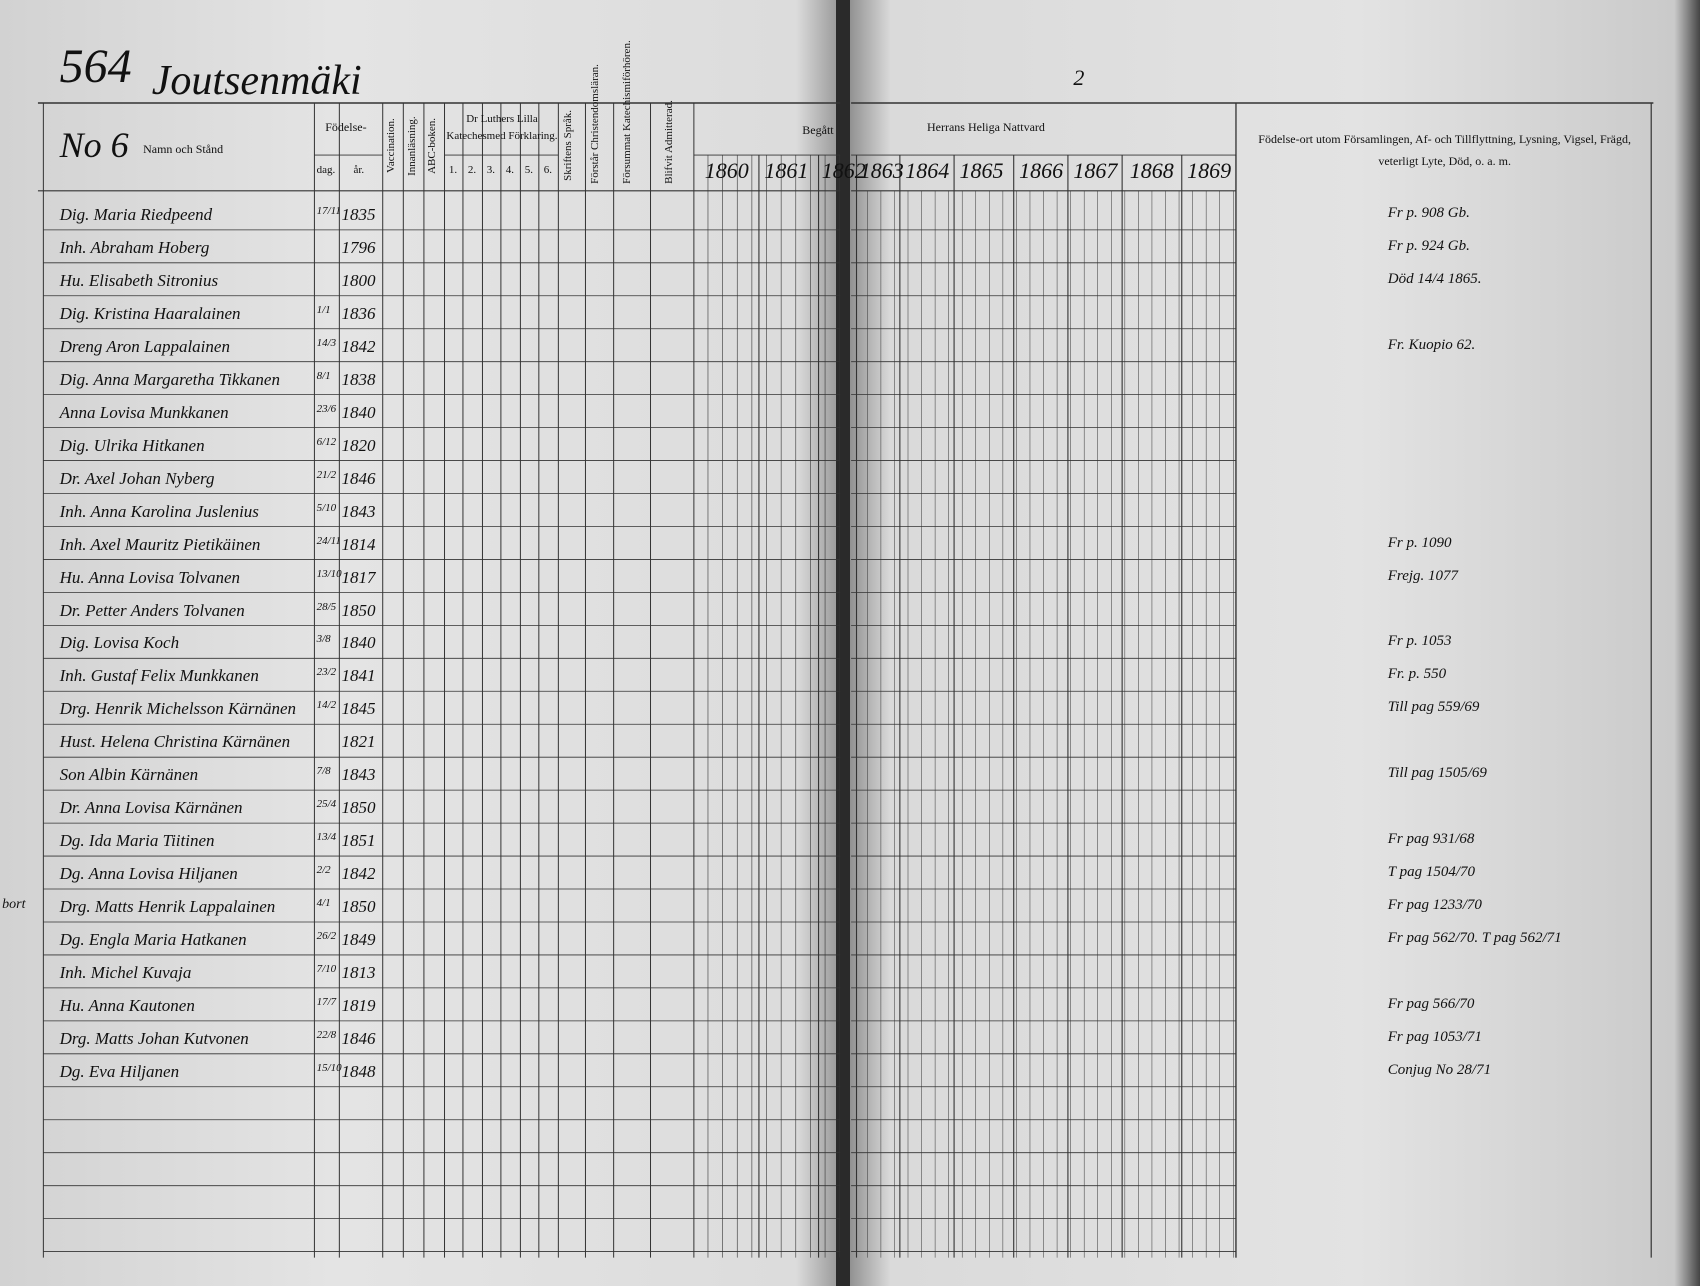 This screenshot has height=1286, width=1700. I want to click on birth-day: 25/4, so click(326, 804).